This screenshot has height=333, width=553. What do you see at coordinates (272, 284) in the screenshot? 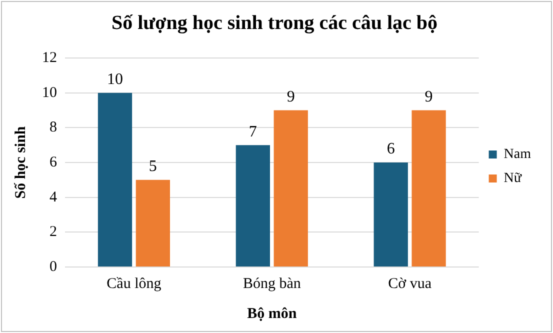
I see `x-tick-label: Bóng bàn` at bounding box center [272, 284].